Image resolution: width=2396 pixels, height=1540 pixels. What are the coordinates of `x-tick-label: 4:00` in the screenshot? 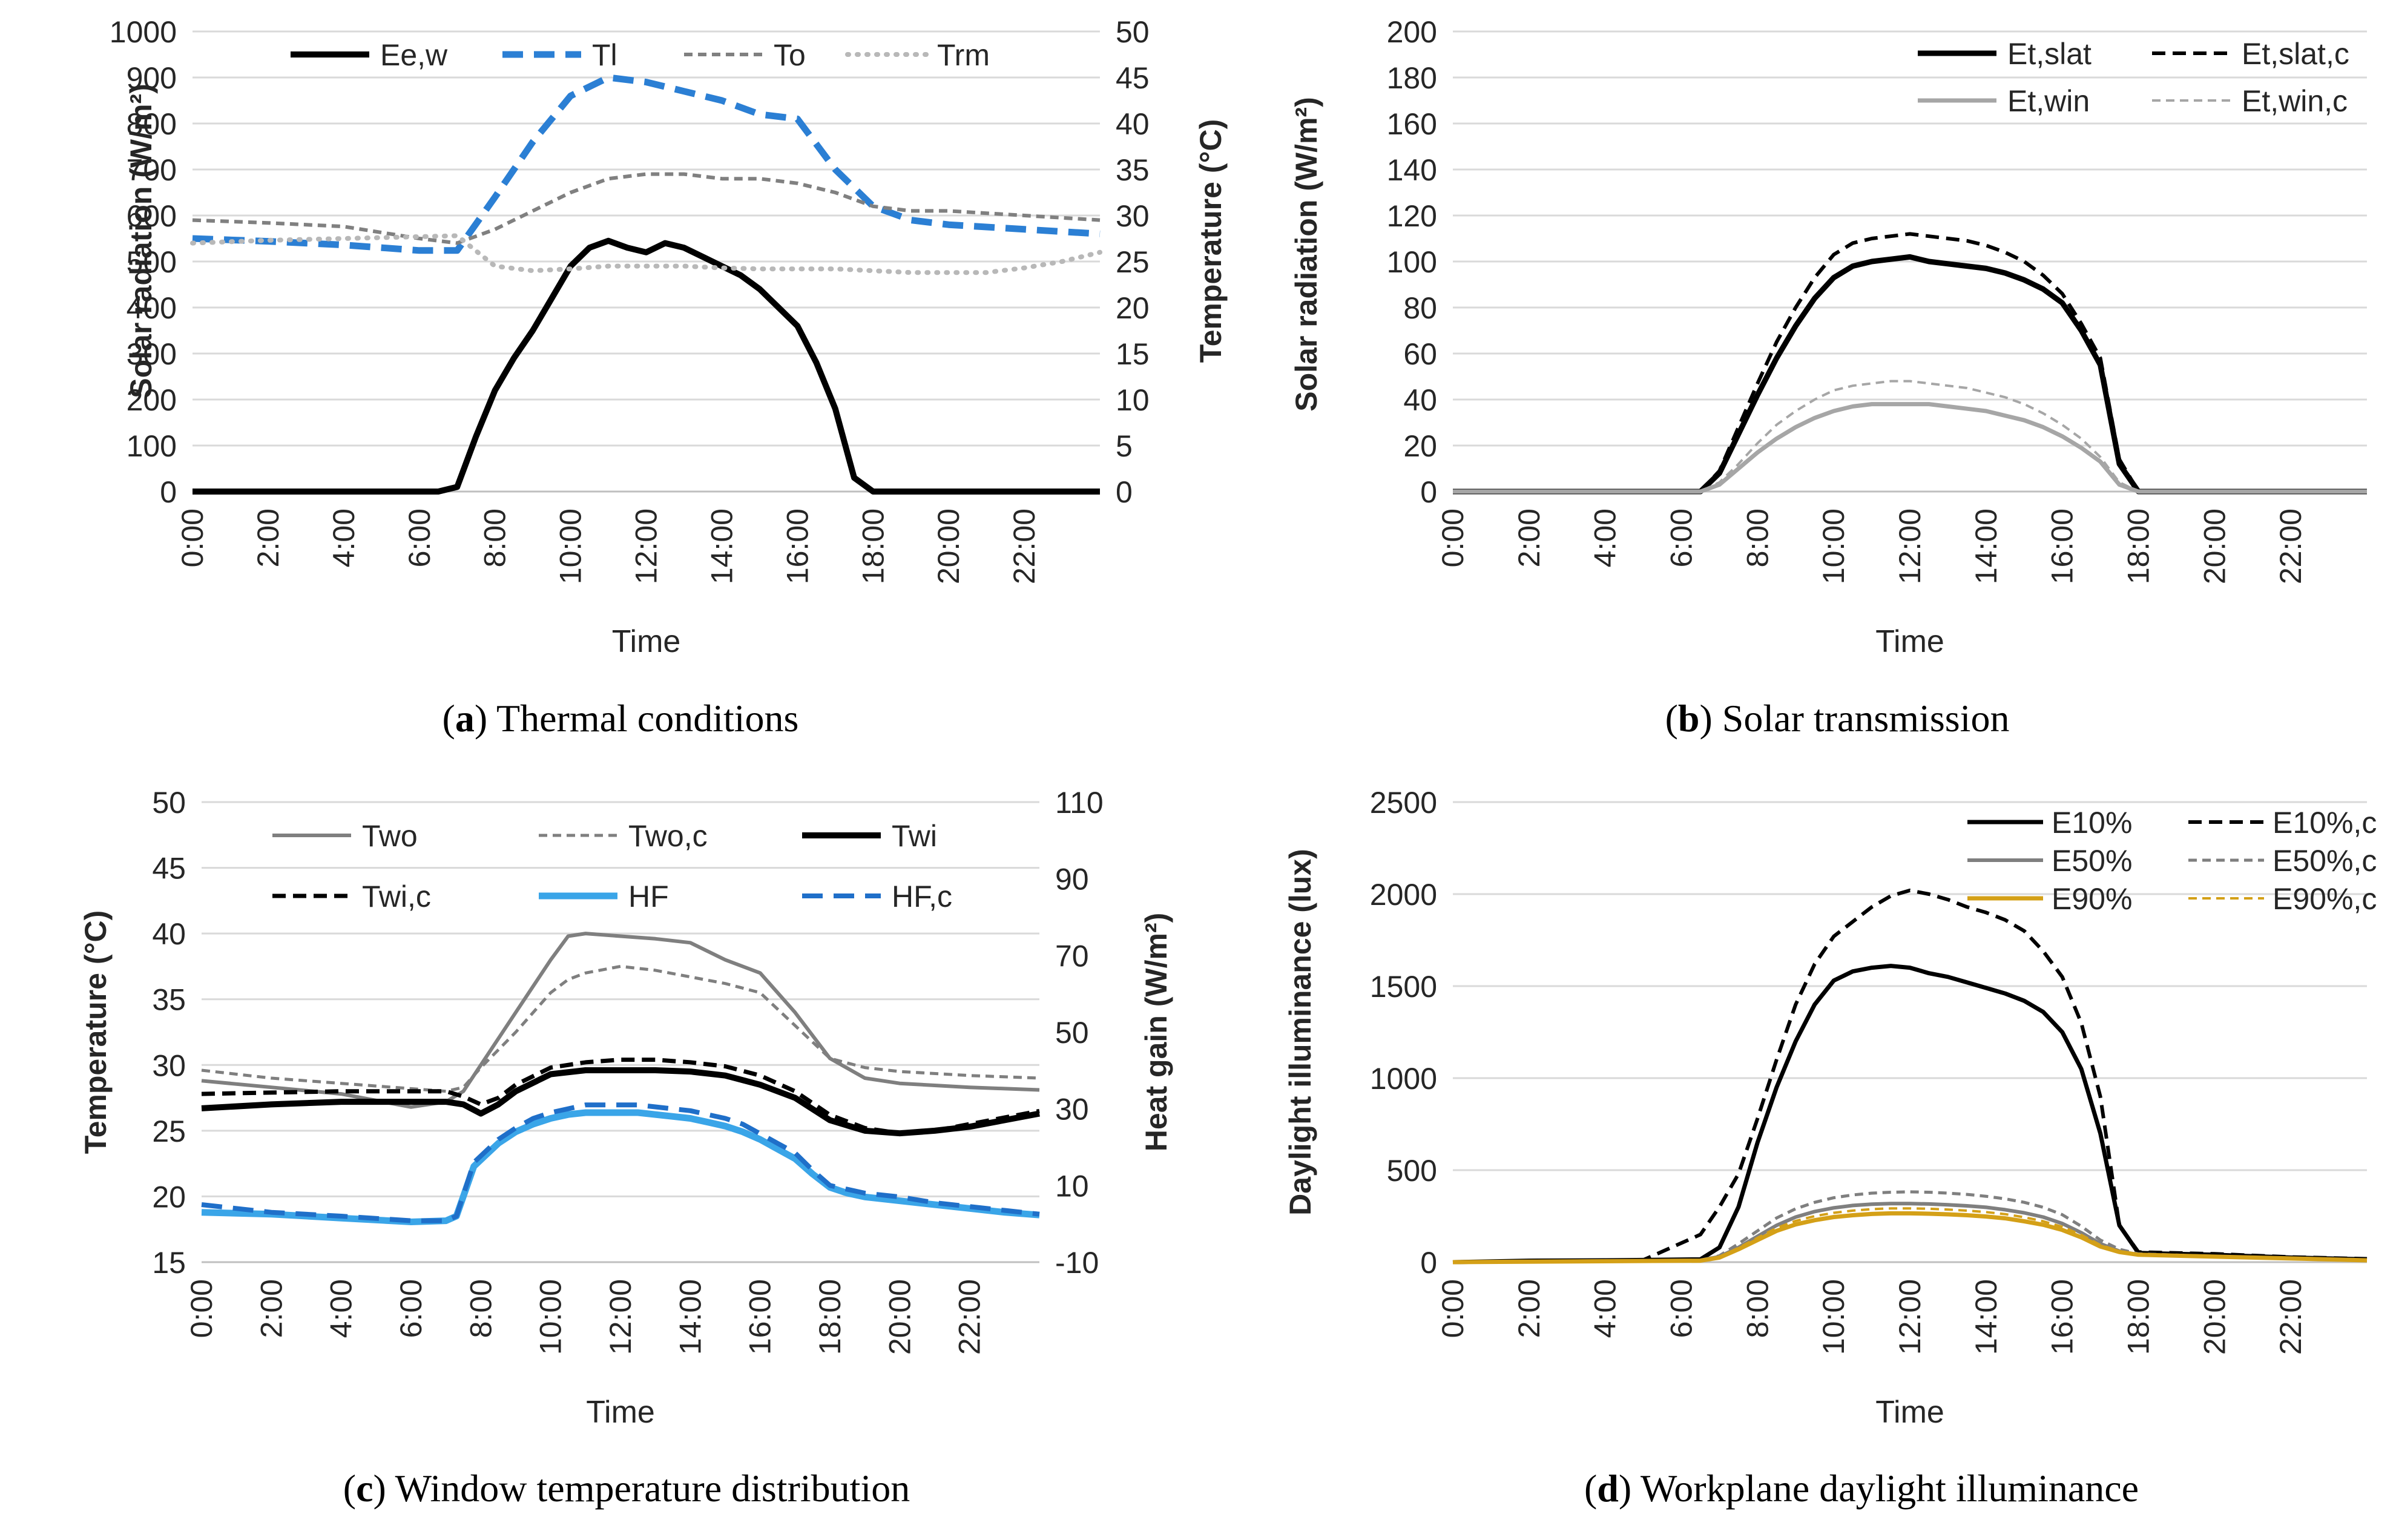 It's located at (1605, 1308).